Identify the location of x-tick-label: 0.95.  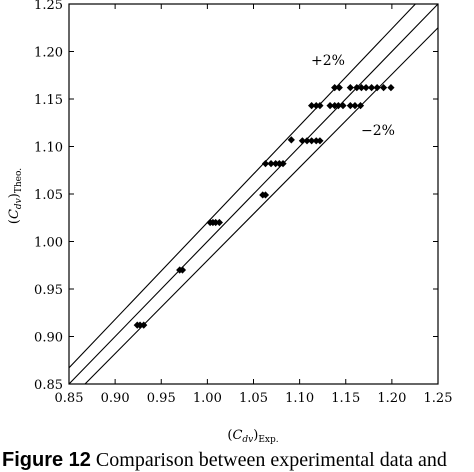
(161, 398).